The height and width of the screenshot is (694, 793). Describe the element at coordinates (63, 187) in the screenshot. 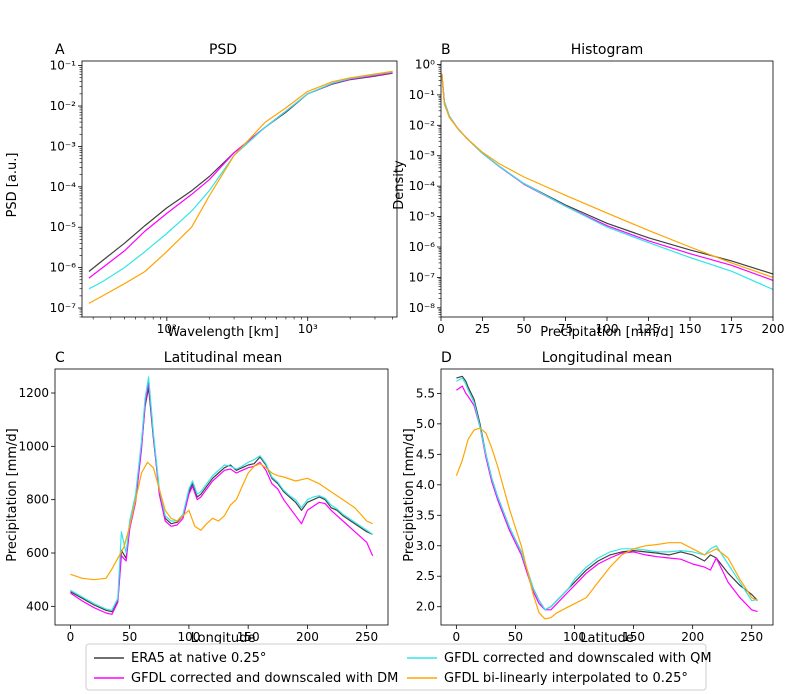

I see `panel-a-y-tick-label: 10⁻⁴` at that location.